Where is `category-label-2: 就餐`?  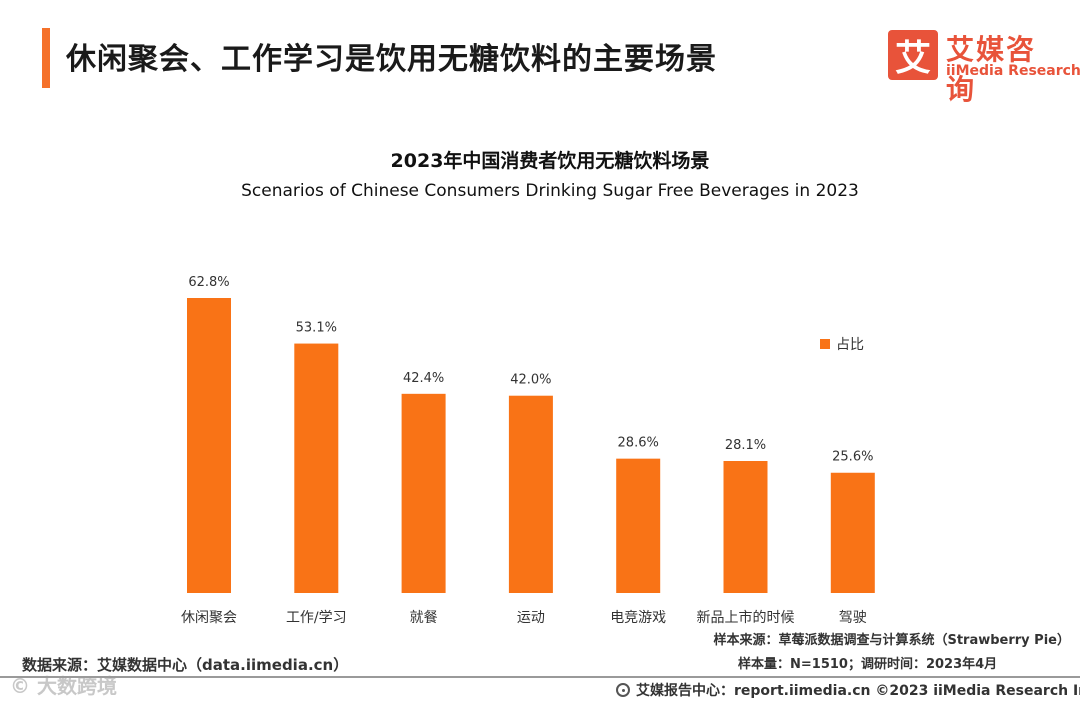
category-label-2: 就餐 is located at coordinates (424, 618).